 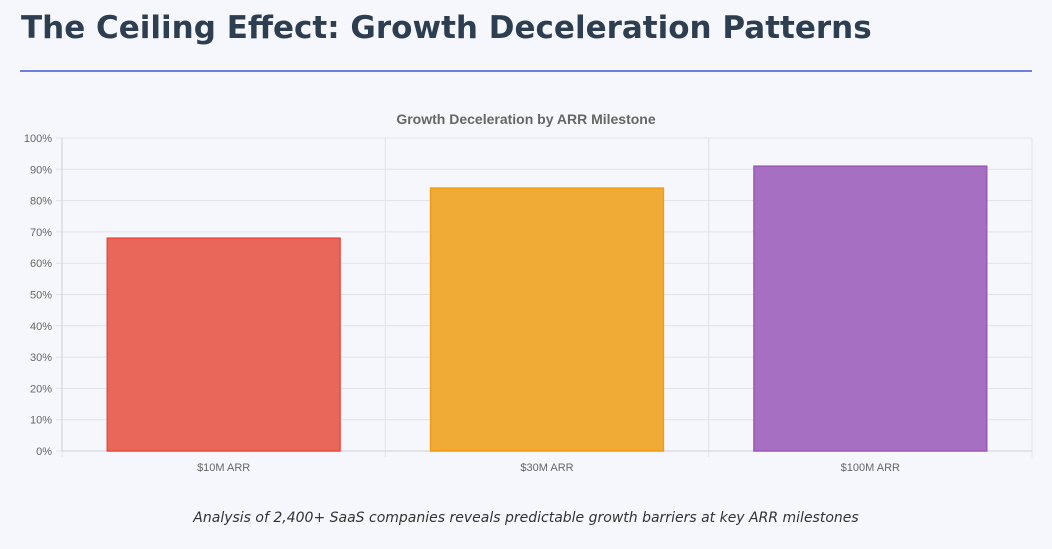 What do you see at coordinates (41, 358) in the screenshot?
I see `y-tick-label: 30%` at bounding box center [41, 358].